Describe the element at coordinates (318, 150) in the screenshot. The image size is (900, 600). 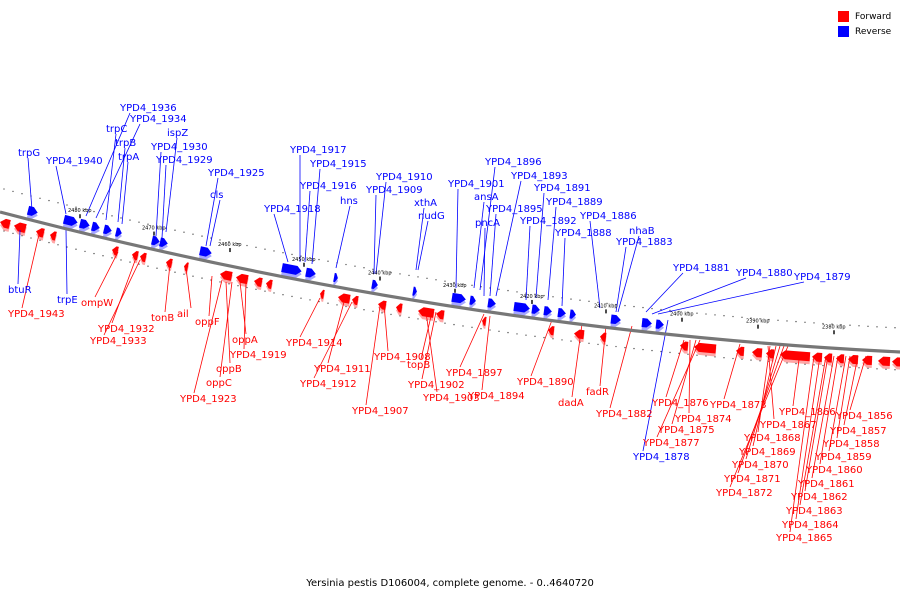
I see `reverse-gene-label: YPD4_1917` at that location.